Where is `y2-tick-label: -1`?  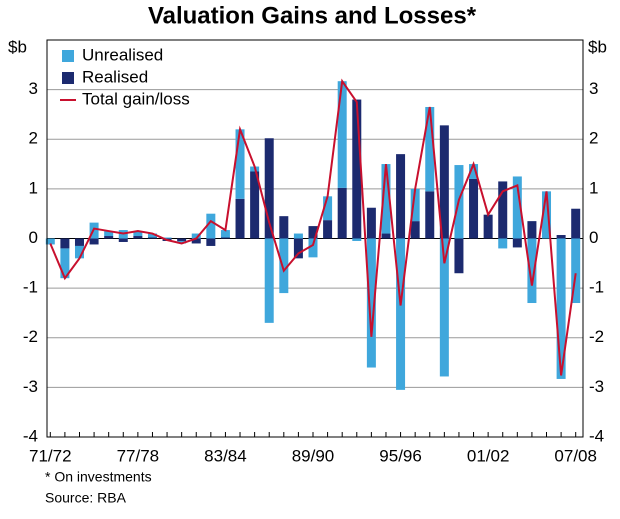
y2-tick-label: -1 is located at coordinates (596, 287).